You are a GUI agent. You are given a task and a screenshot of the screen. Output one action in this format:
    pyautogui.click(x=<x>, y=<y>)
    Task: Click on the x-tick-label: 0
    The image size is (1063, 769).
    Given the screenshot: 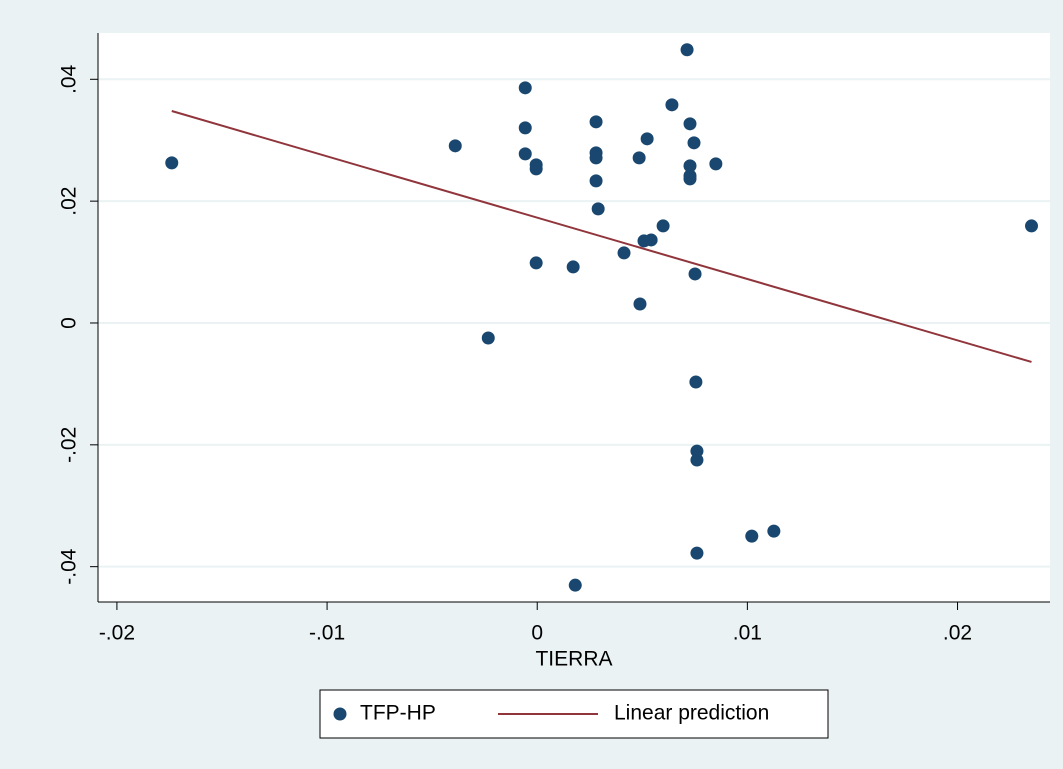 What is the action you would take?
    pyautogui.click(x=537, y=633)
    